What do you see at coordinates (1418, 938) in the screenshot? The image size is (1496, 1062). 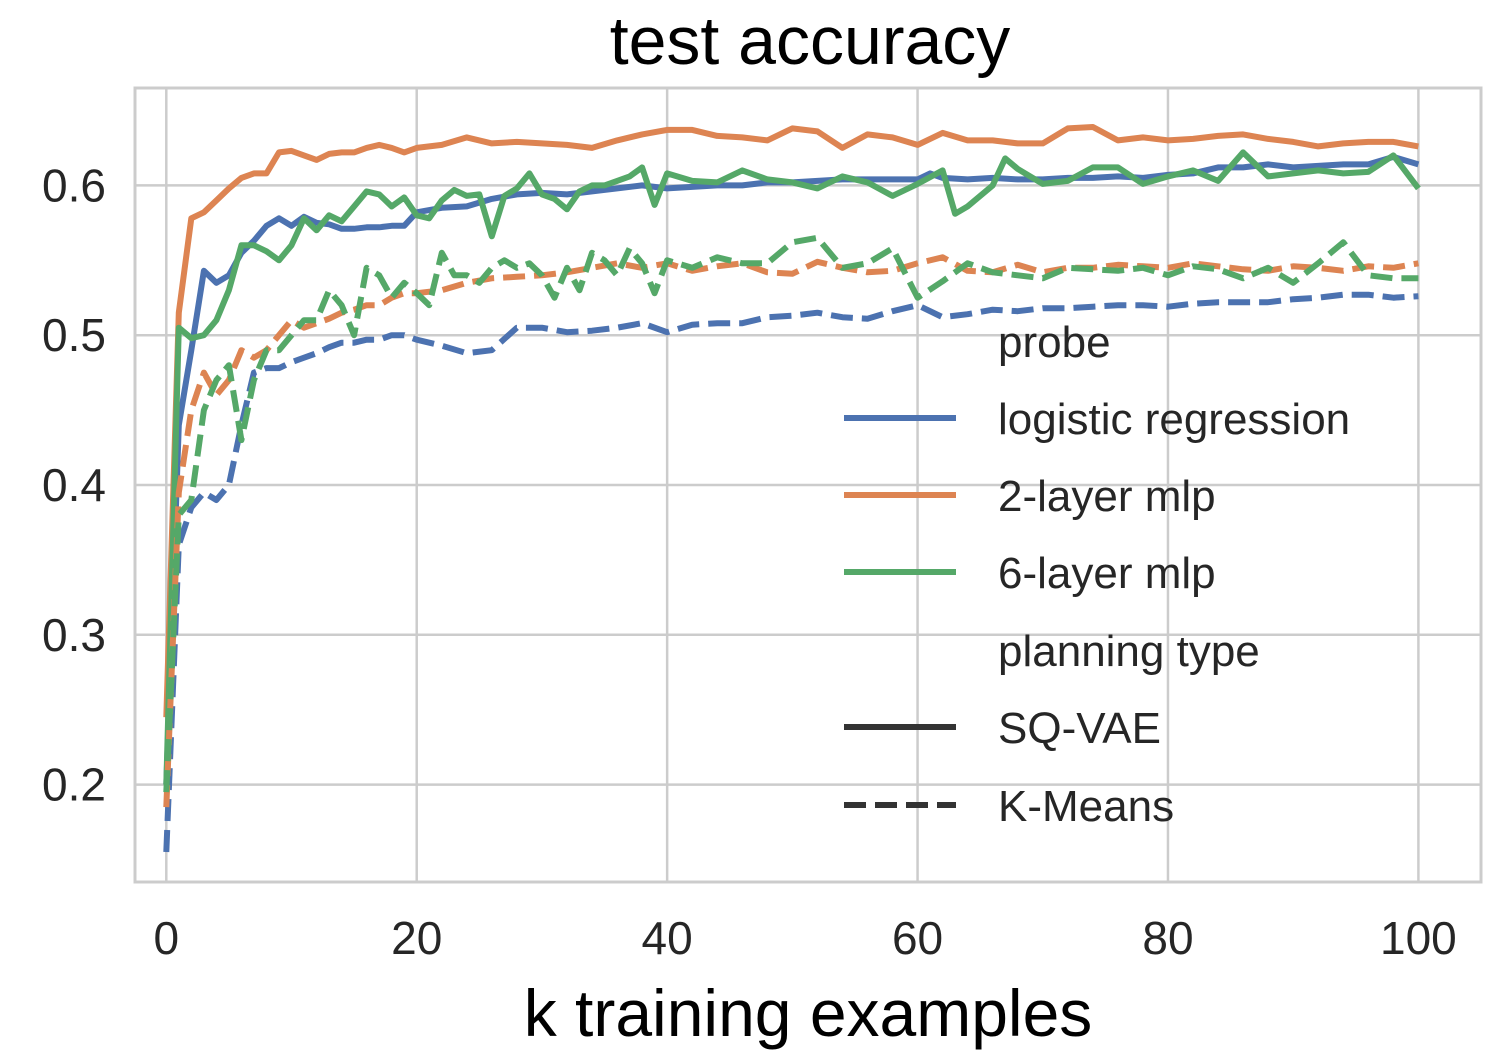 I see `x-tick-label-100: 100` at bounding box center [1418, 938].